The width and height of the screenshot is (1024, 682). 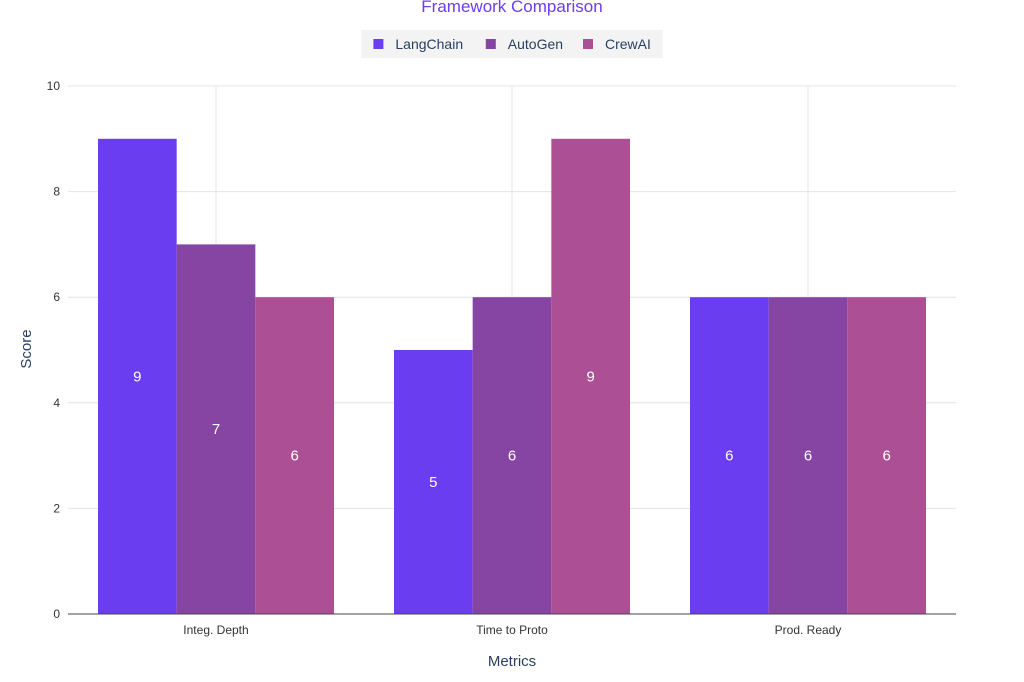 I want to click on legend-swatch-langchain, so click(x=378, y=44).